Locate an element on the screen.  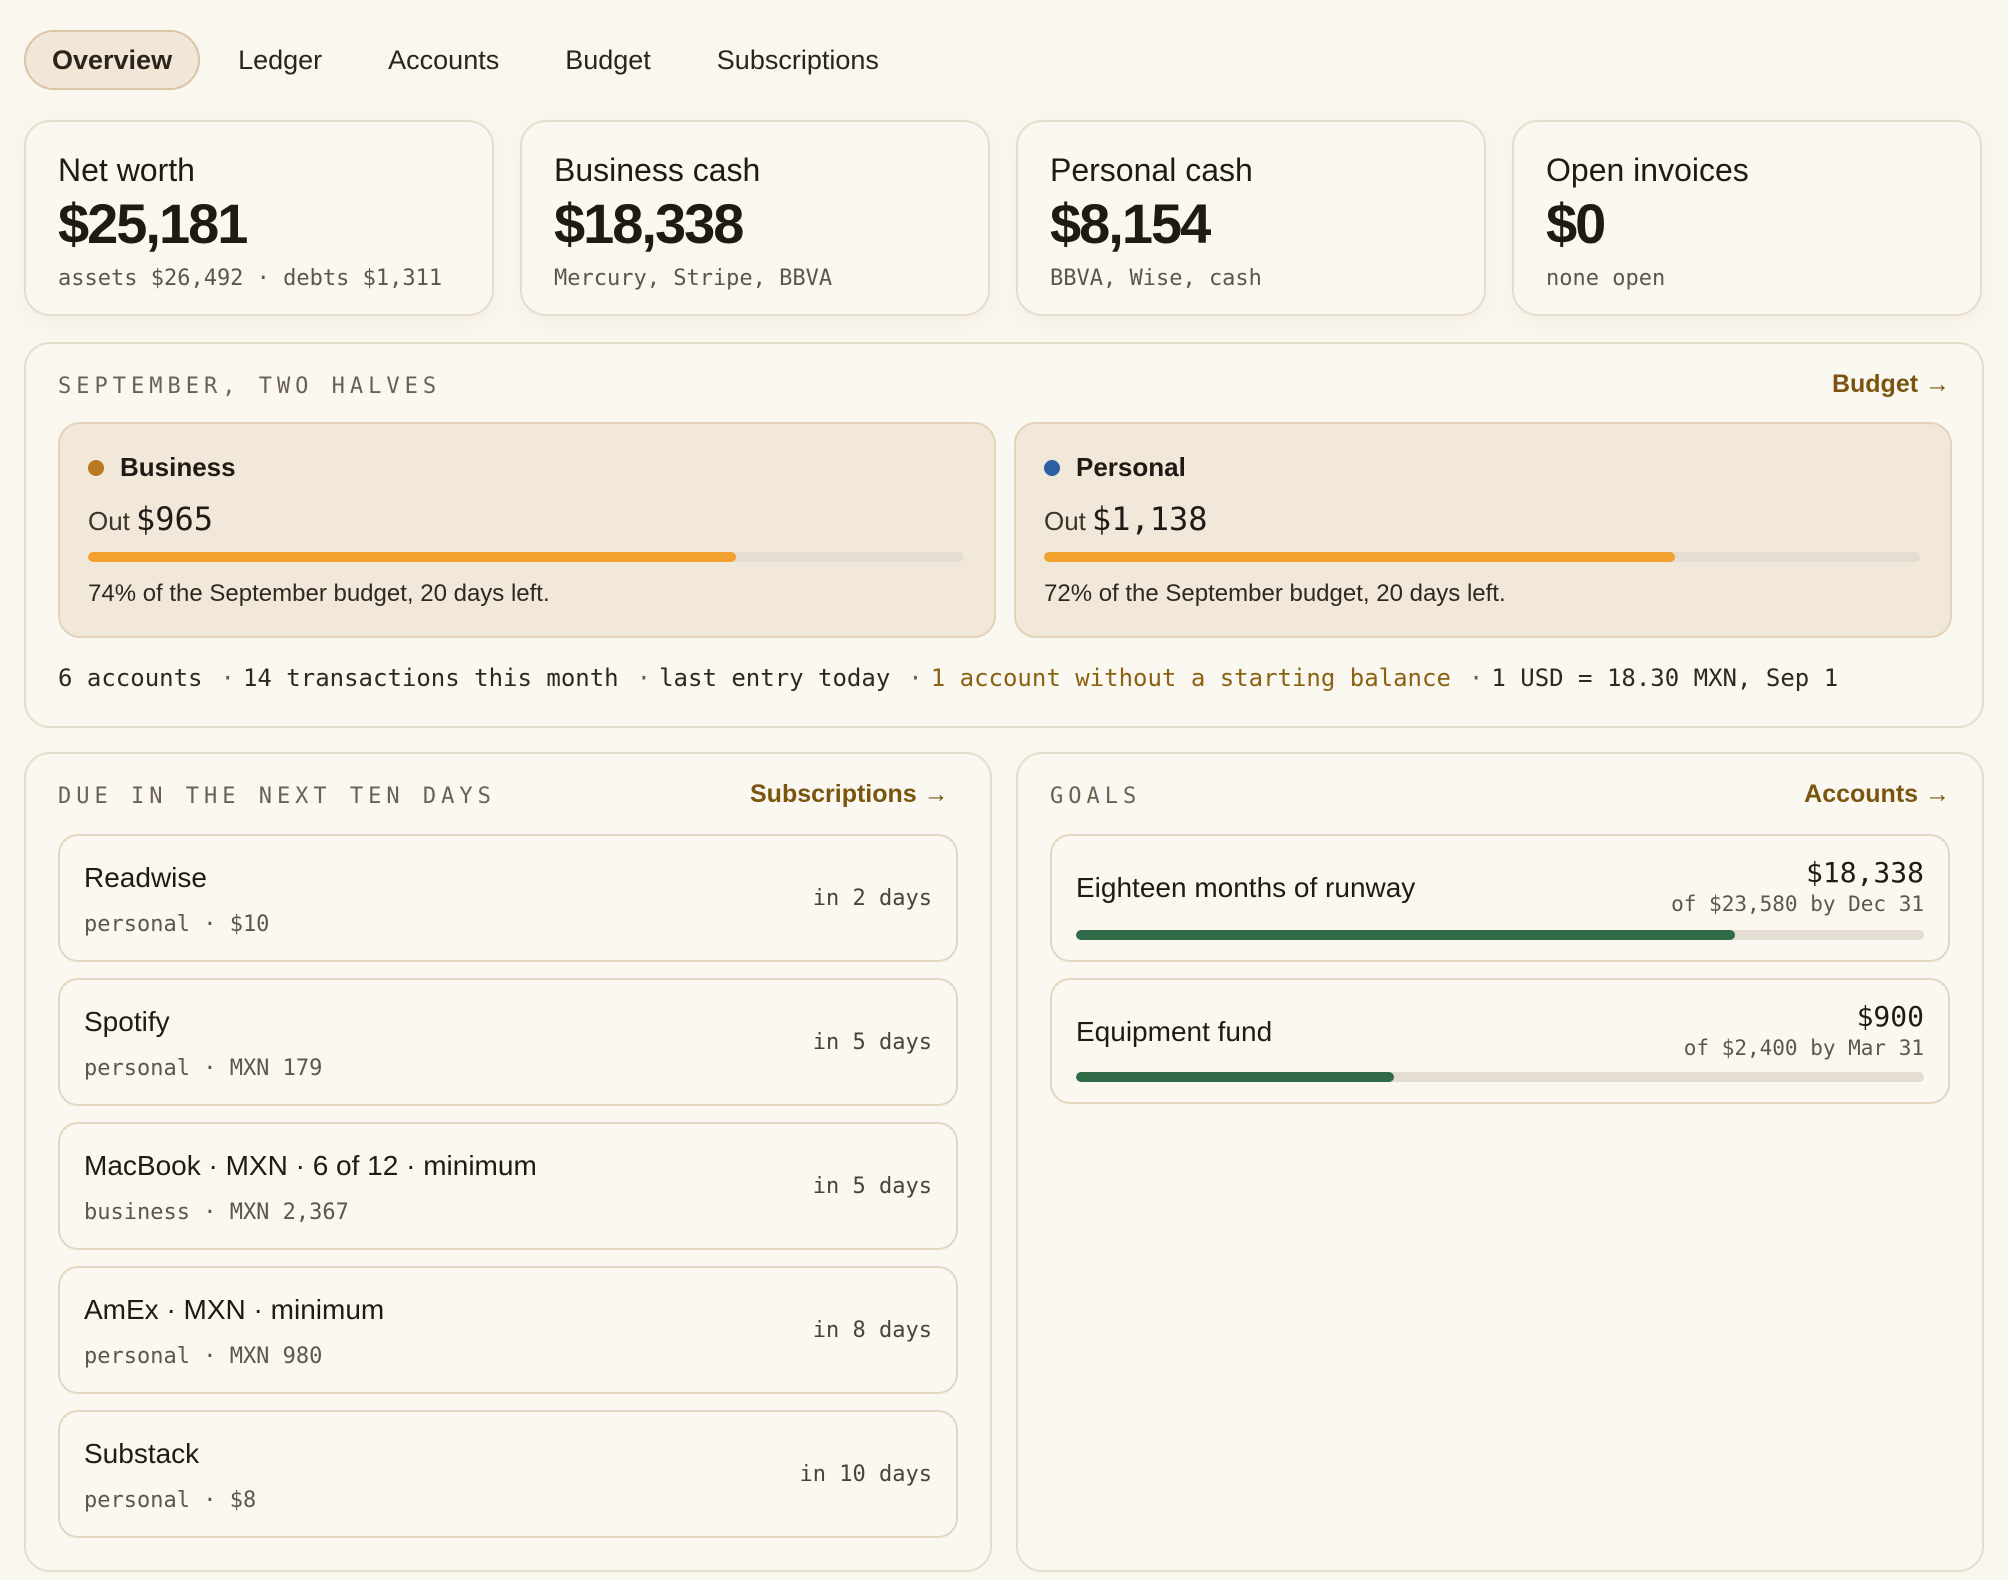
transactions-count: 14 transactions this month is located at coordinates (430, 678).